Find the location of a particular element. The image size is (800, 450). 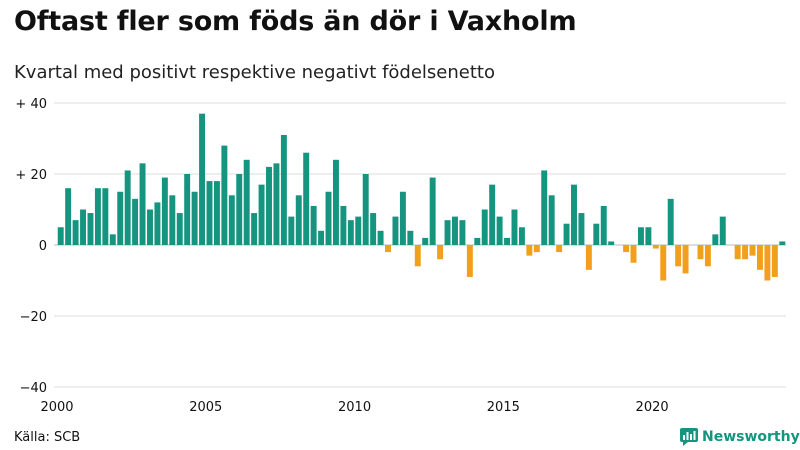

x-tick-label: 2005 is located at coordinates (205, 407).